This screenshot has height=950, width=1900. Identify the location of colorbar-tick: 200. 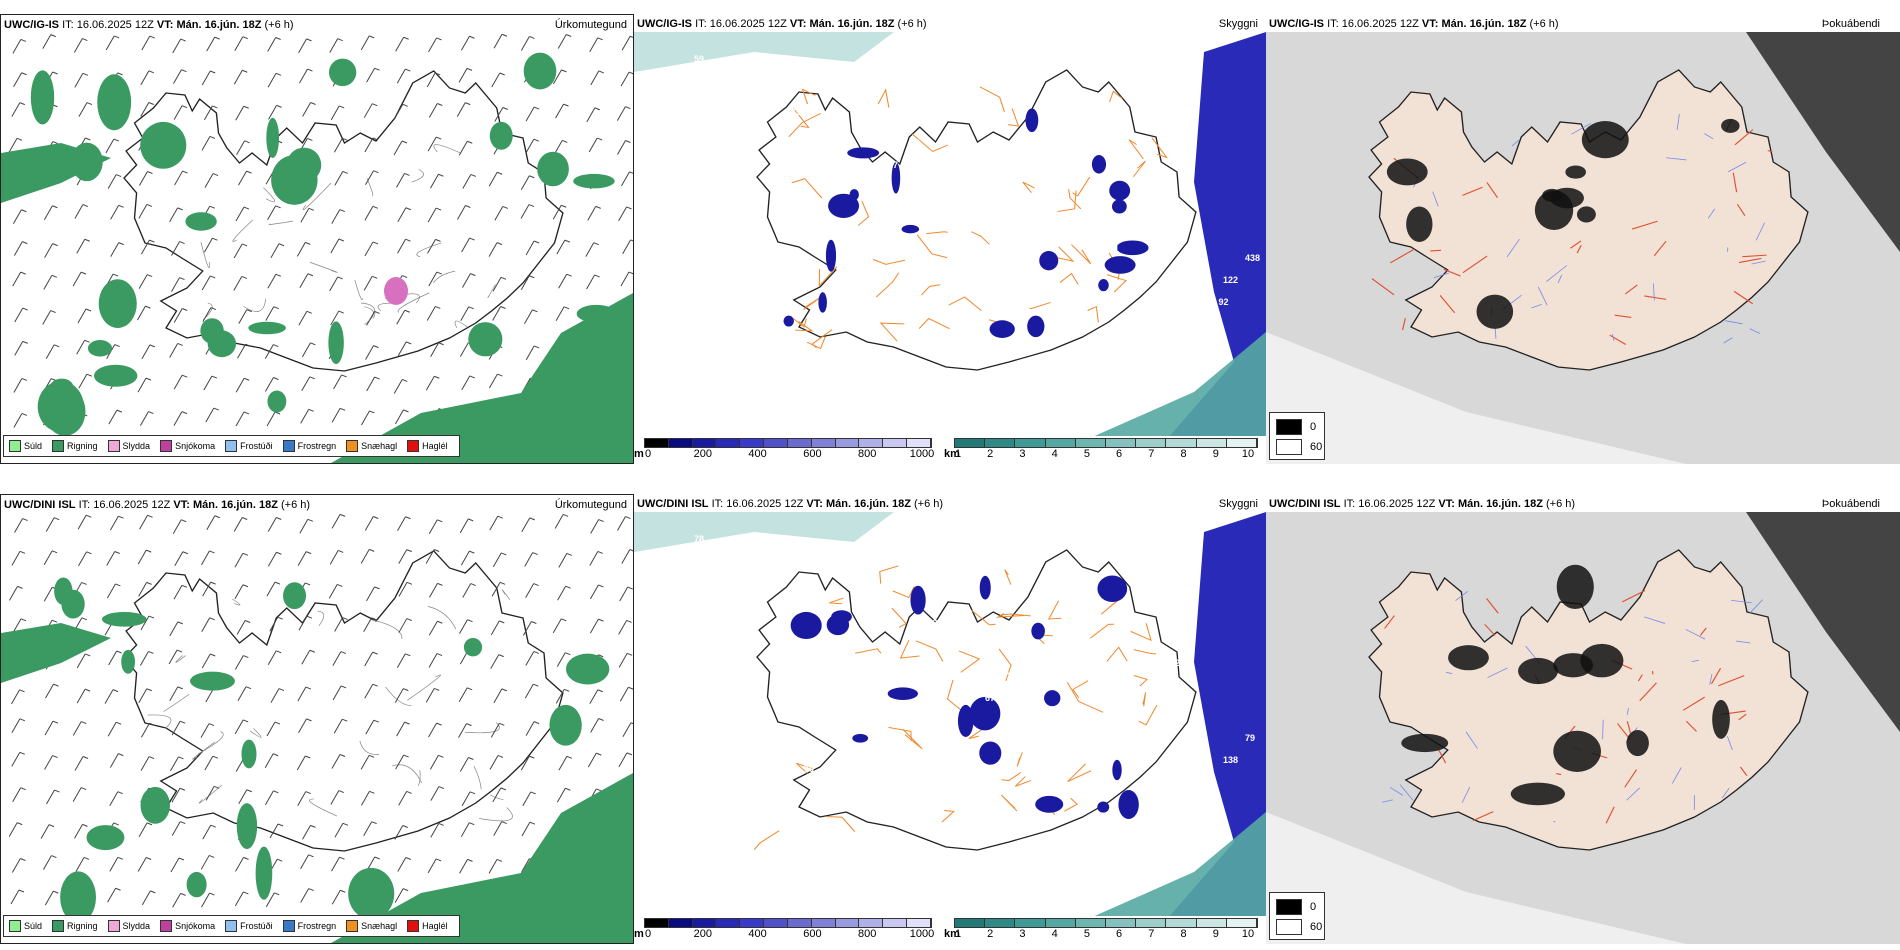
(702, 934).